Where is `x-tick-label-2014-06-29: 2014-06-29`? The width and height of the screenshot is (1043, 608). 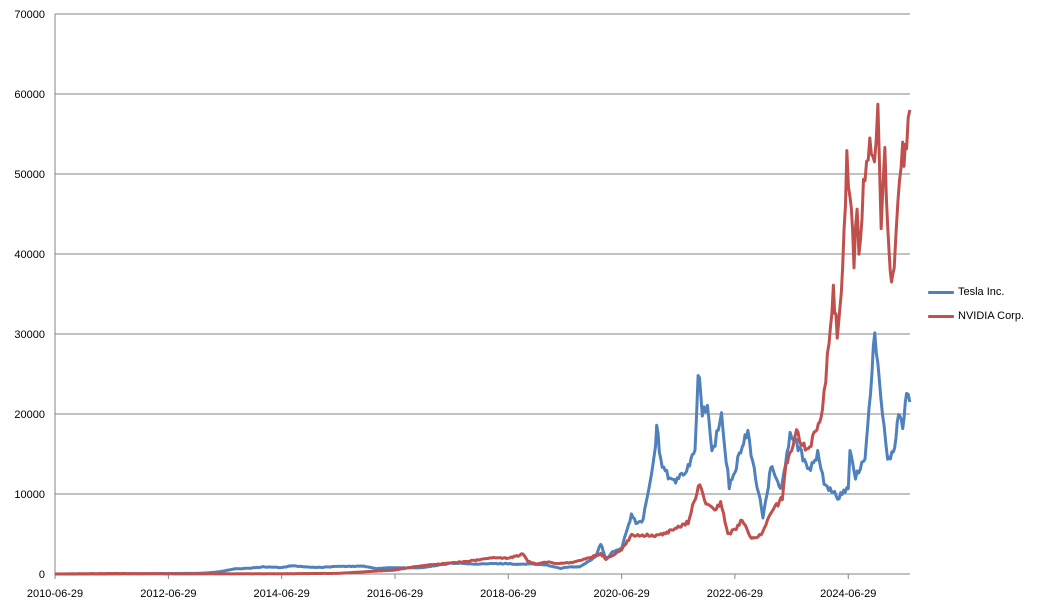
x-tick-label-2014-06-29: 2014-06-29 is located at coordinates (281, 594).